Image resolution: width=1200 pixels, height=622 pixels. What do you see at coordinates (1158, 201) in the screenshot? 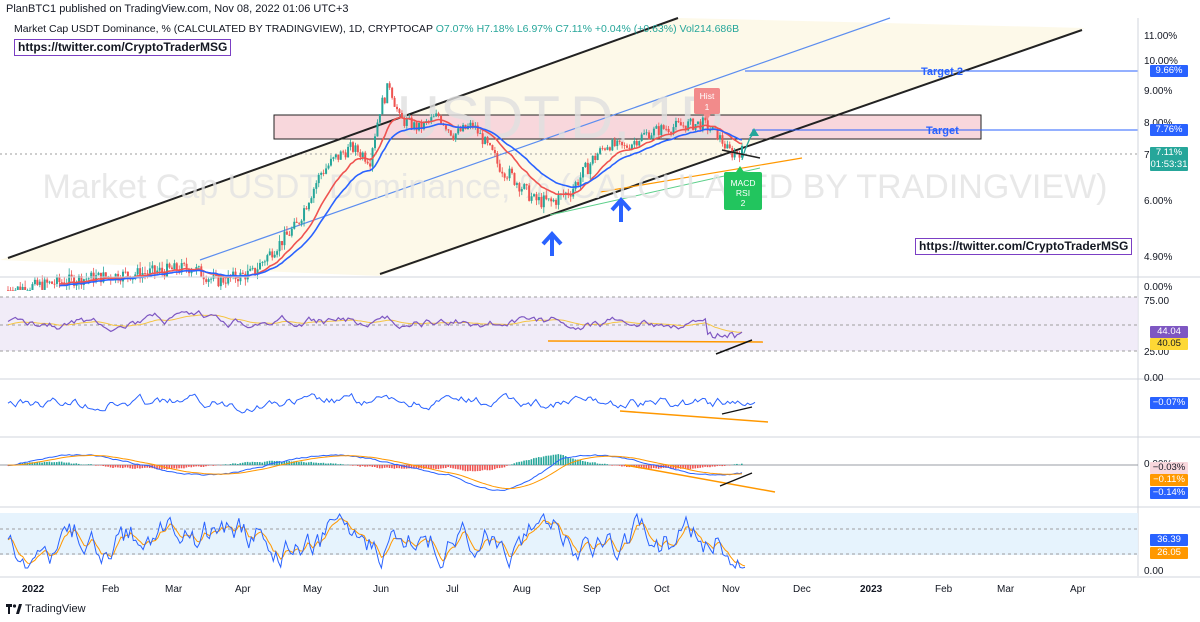
I see `axis-tick: 6.00%` at bounding box center [1158, 201].